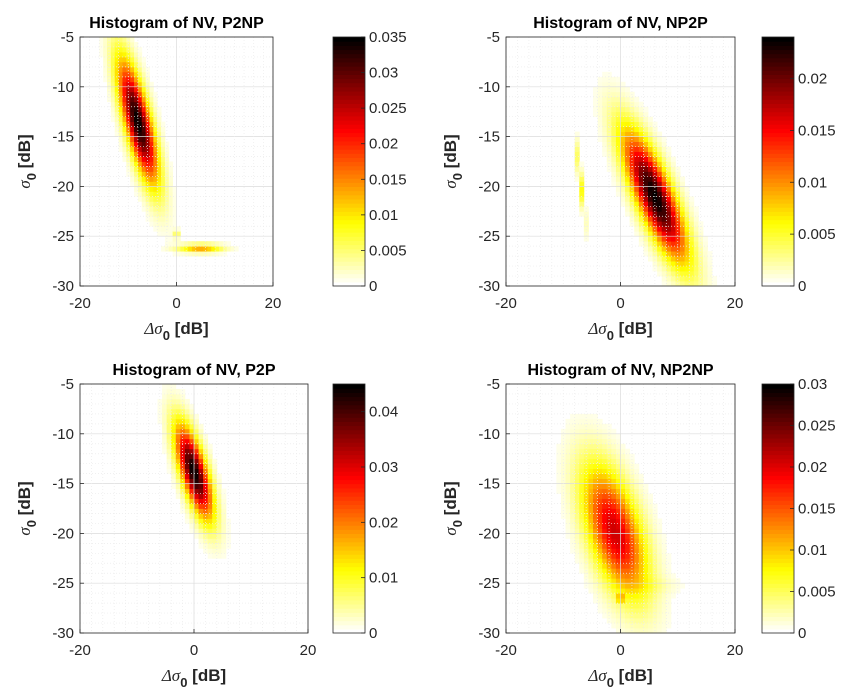 The image size is (845, 688). What do you see at coordinates (193, 370) in the screenshot?
I see `chart-title: Histogram of NV, P2P` at bounding box center [193, 370].